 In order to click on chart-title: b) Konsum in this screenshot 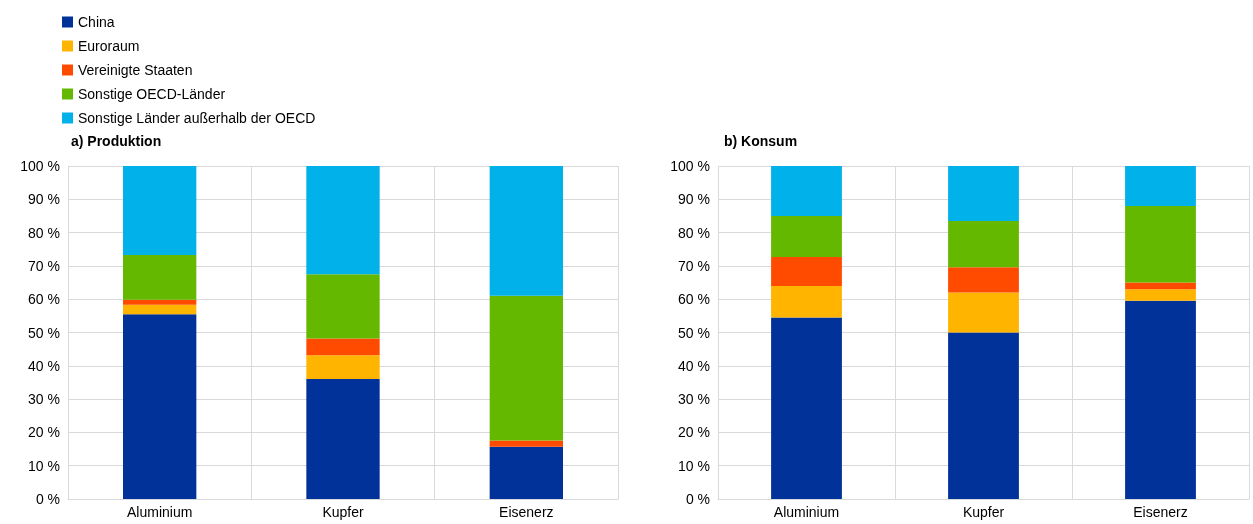, I will do `click(761, 141)`.